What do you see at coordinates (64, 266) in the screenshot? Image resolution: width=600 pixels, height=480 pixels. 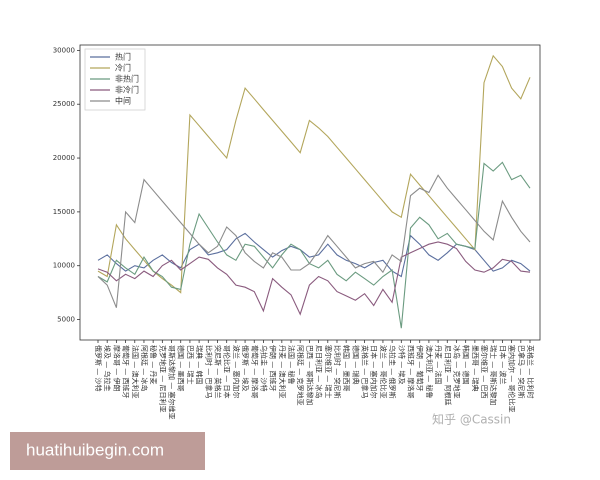 I see `y-tick-label: 10000` at bounding box center [64, 266].